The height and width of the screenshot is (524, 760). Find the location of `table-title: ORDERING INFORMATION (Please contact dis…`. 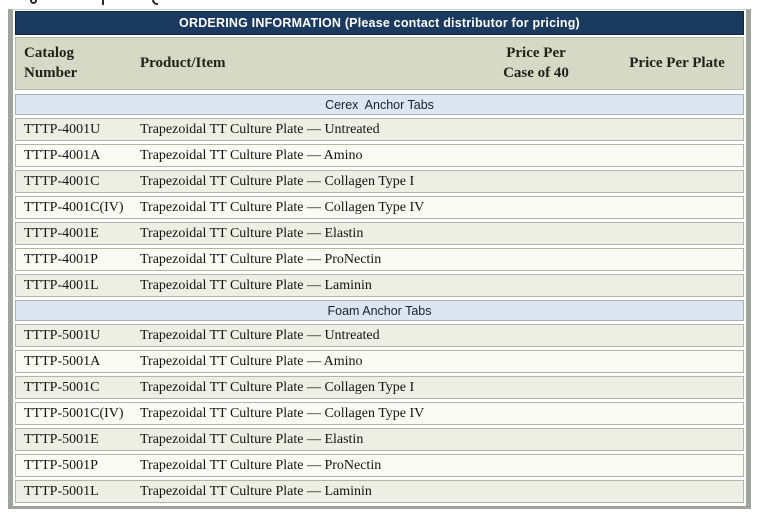

table-title: ORDERING INFORMATION (Please contact dis… is located at coordinates (379, 23).